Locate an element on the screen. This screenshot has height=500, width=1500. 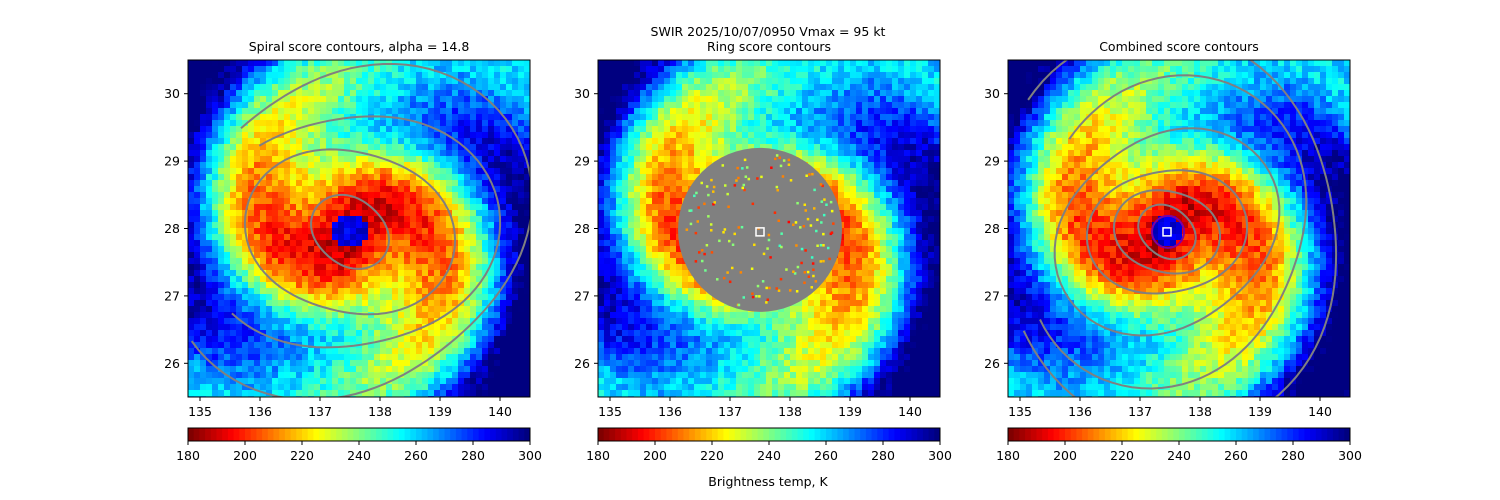
ring-mask is located at coordinates (760, 229).